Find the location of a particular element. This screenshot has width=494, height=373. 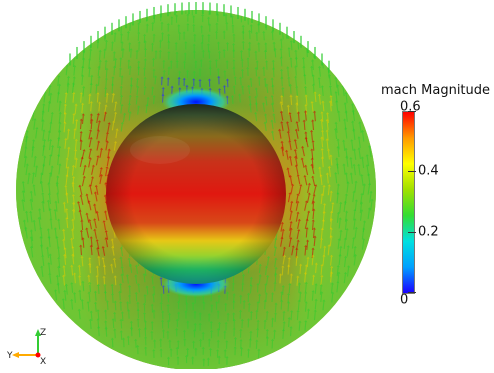

colorbar-tick-label: 0.4 is located at coordinates (428, 171).